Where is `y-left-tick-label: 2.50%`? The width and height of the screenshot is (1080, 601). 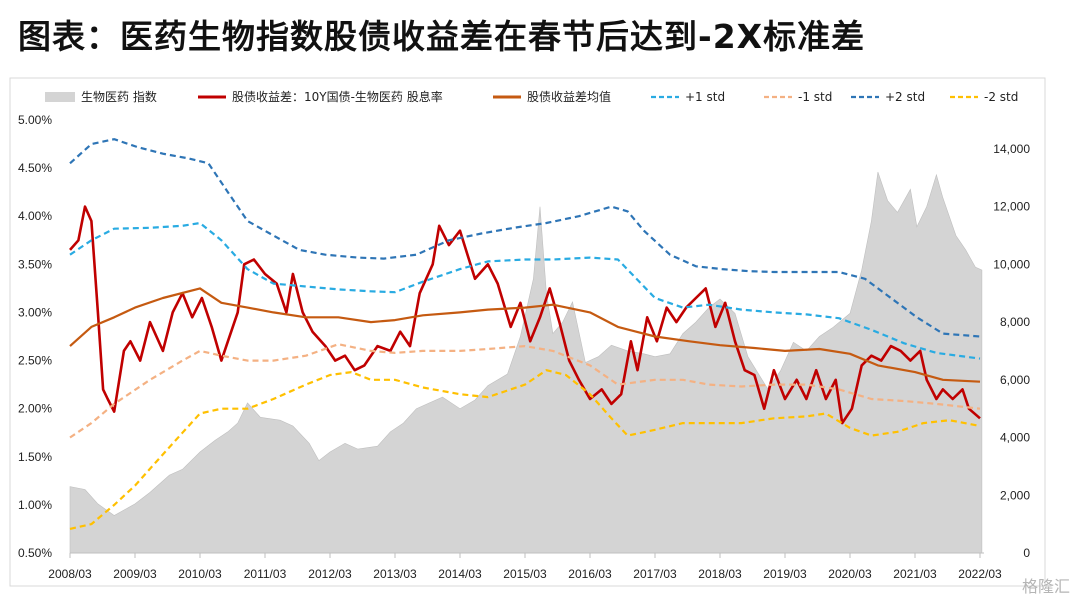
y-left-tick-label: 2.50% is located at coordinates (35, 361).